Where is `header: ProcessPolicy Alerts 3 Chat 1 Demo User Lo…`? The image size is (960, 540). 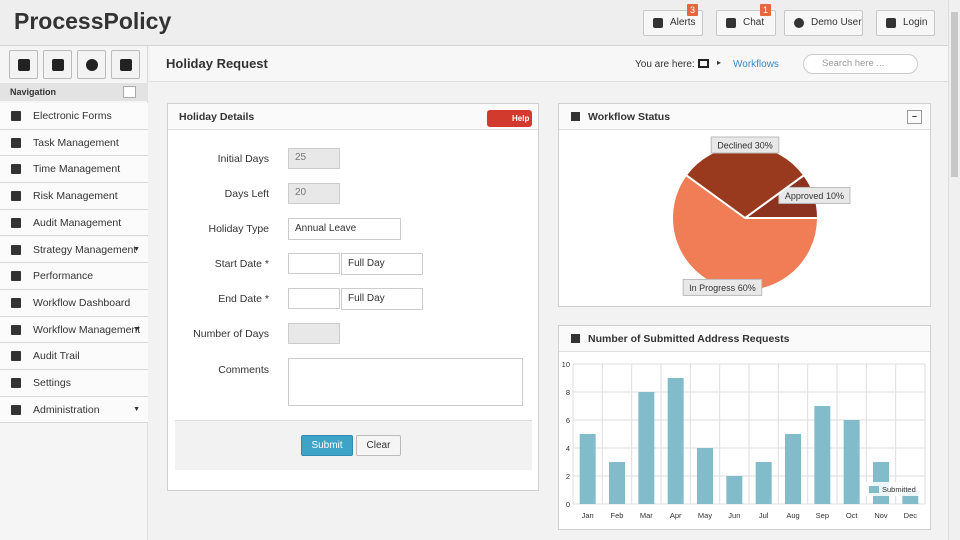 header: ProcessPolicy Alerts 3 Chat 1 Demo User Lo… is located at coordinates (474, 23).